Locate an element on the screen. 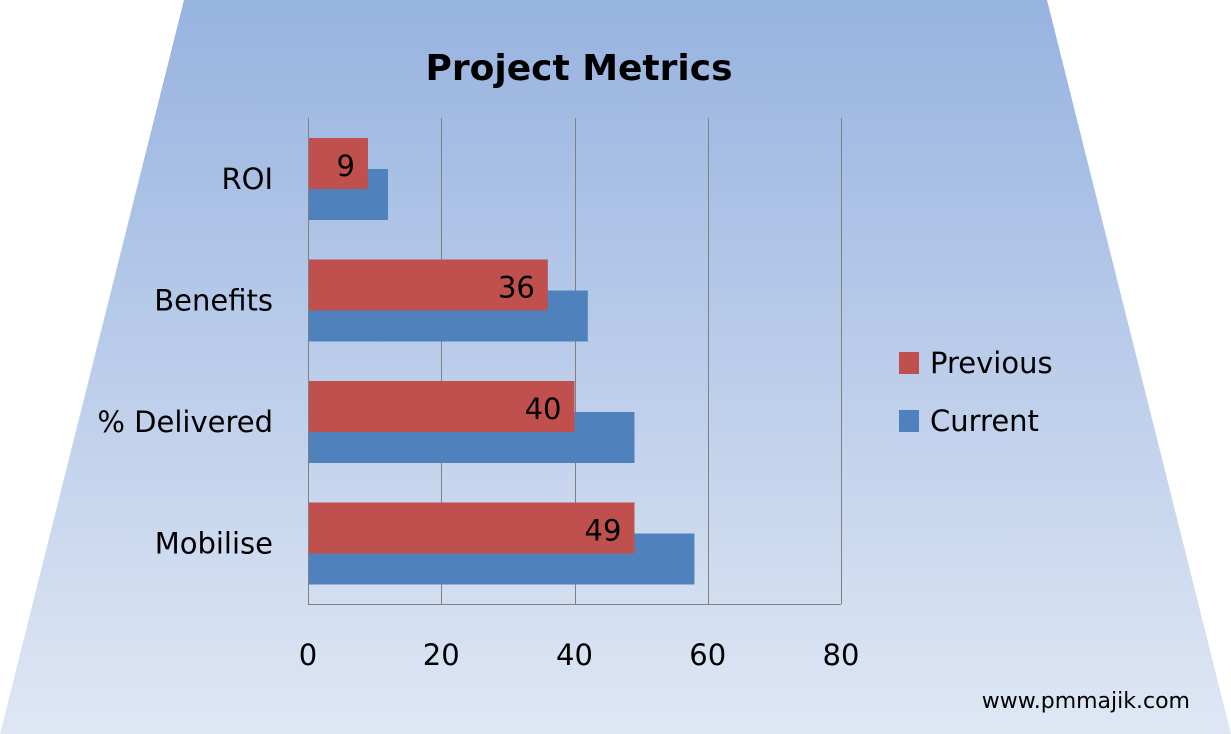  x-tick-label: 60 is located at coordinates (707, 655).